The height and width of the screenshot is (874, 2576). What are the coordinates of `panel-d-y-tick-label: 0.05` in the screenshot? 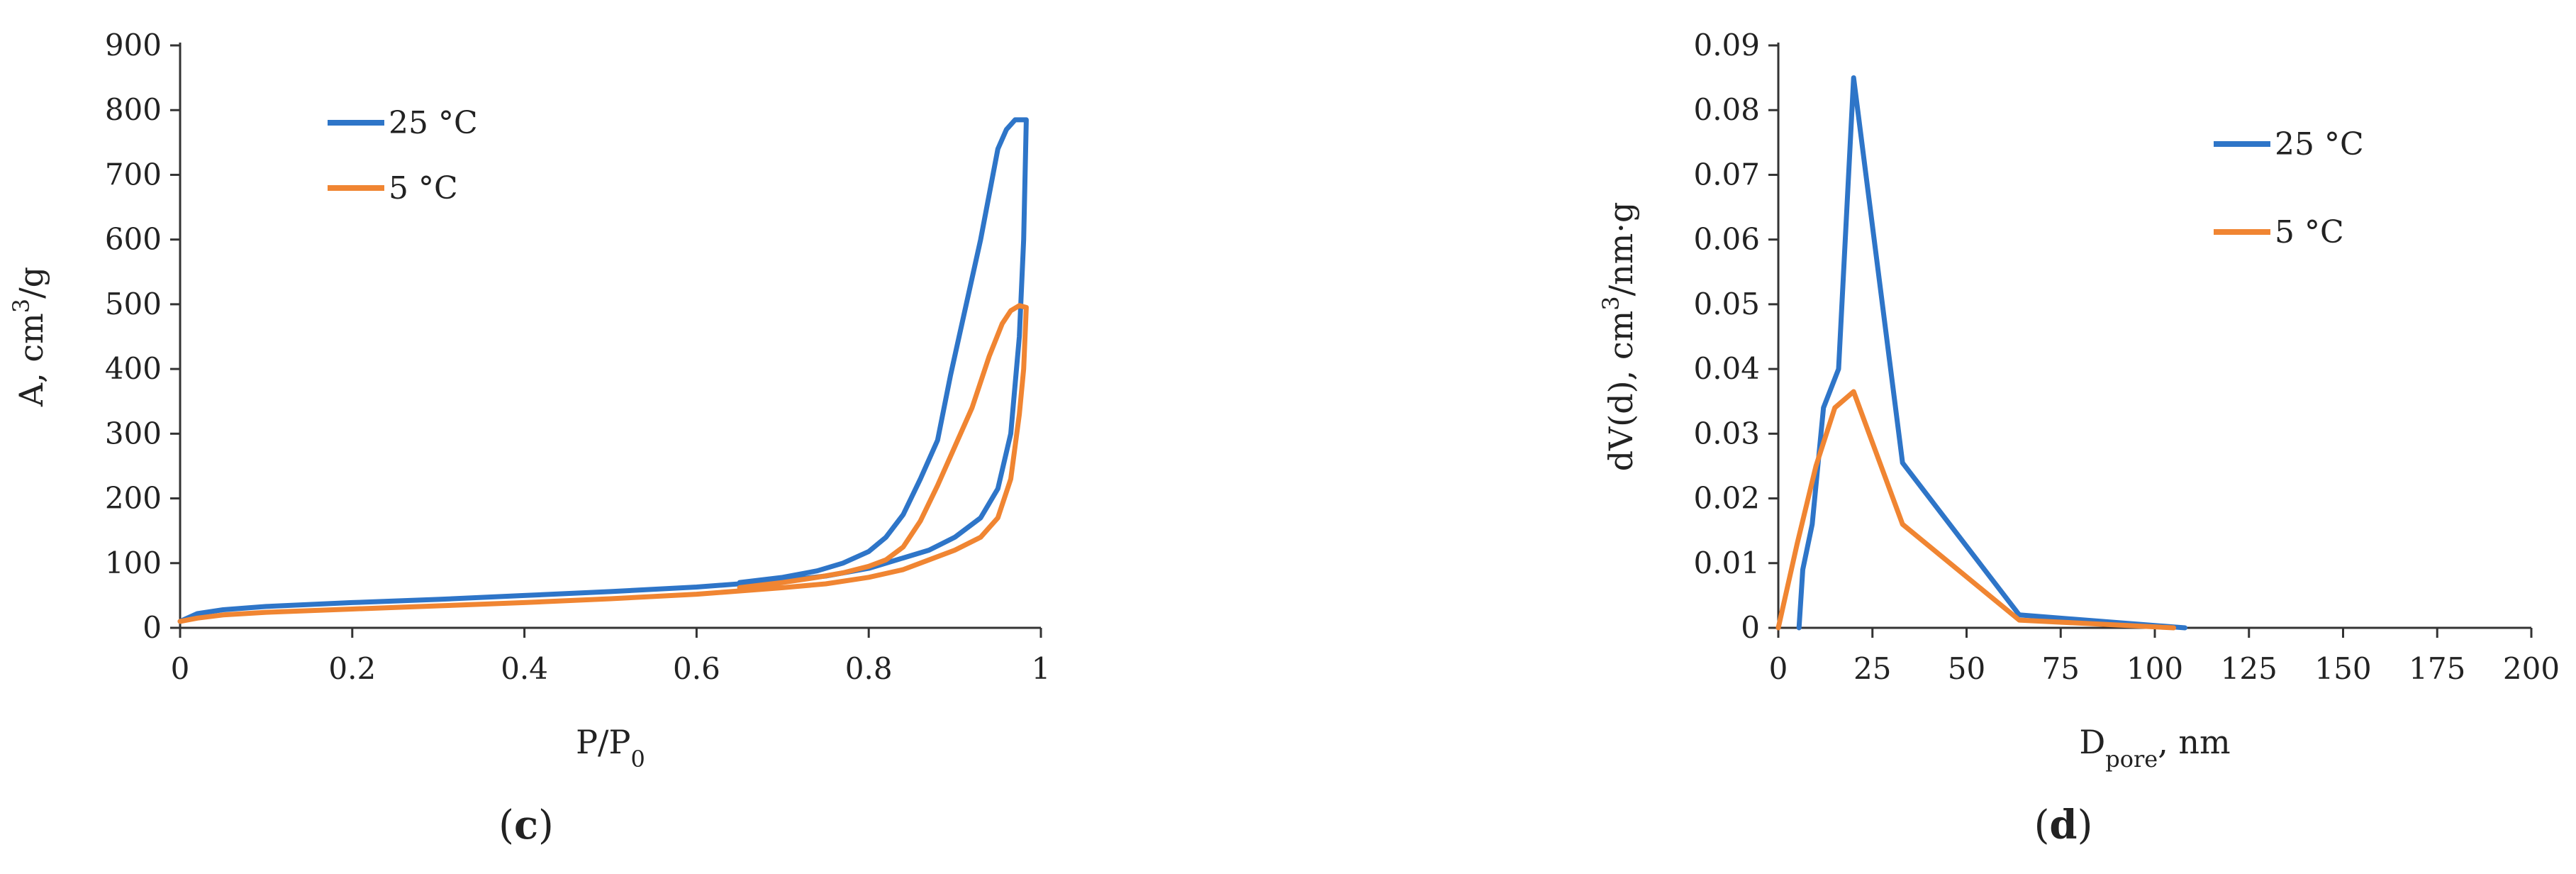 It's located at (1727, 304).